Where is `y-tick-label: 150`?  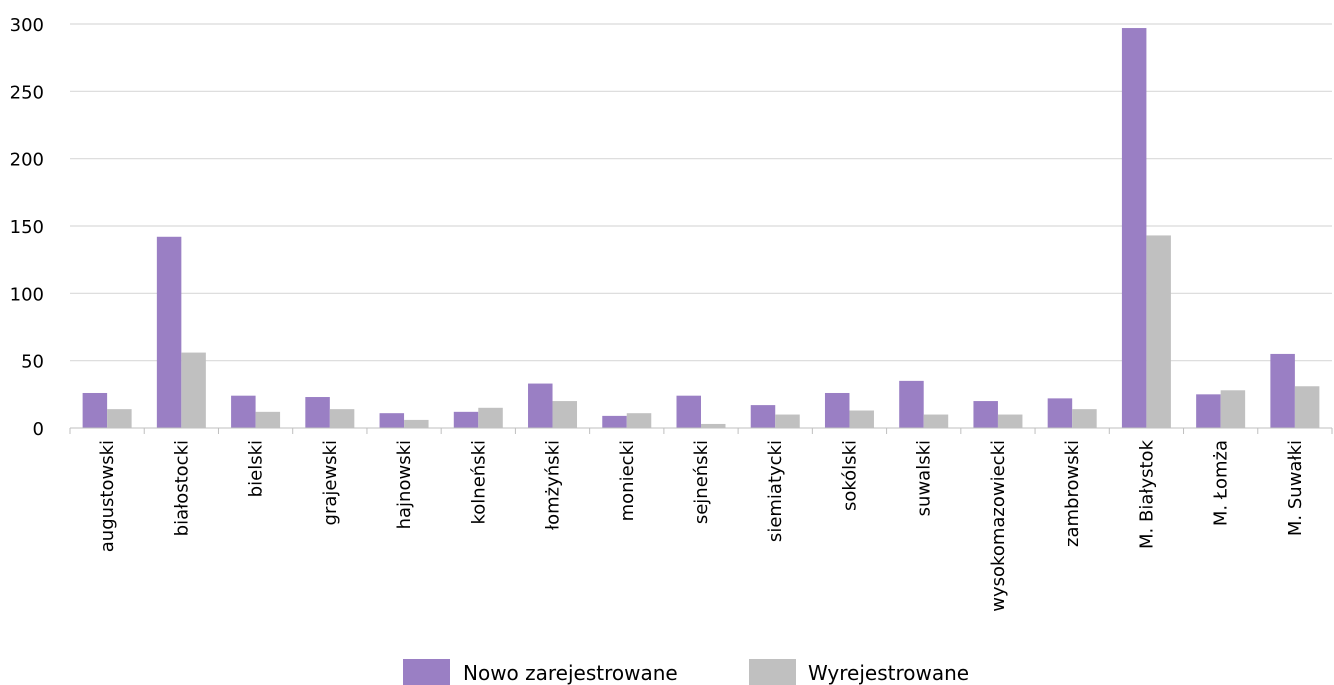 y-tick-label: 150 is located at coordinates (27, 227).